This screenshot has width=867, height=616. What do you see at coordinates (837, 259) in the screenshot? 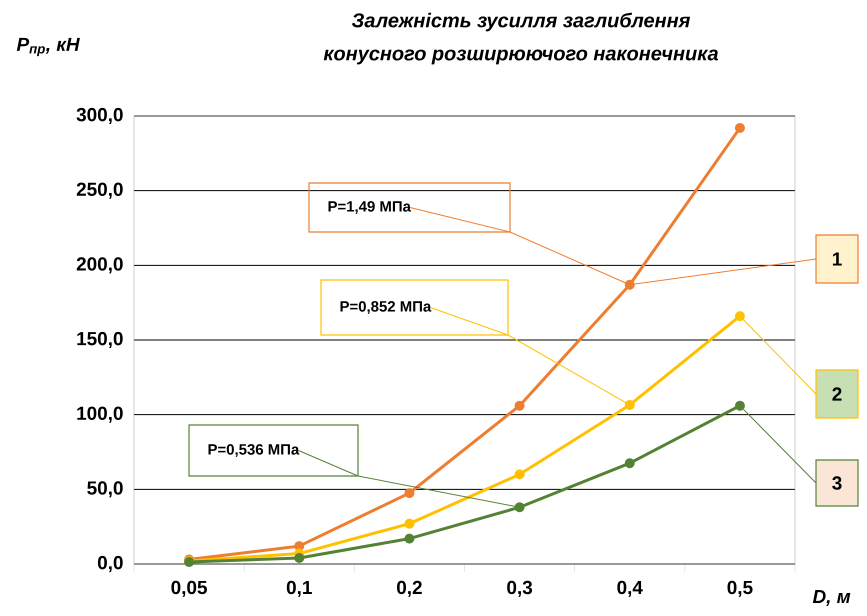
I see `annotation: 1` at bounding box center [837, 259].